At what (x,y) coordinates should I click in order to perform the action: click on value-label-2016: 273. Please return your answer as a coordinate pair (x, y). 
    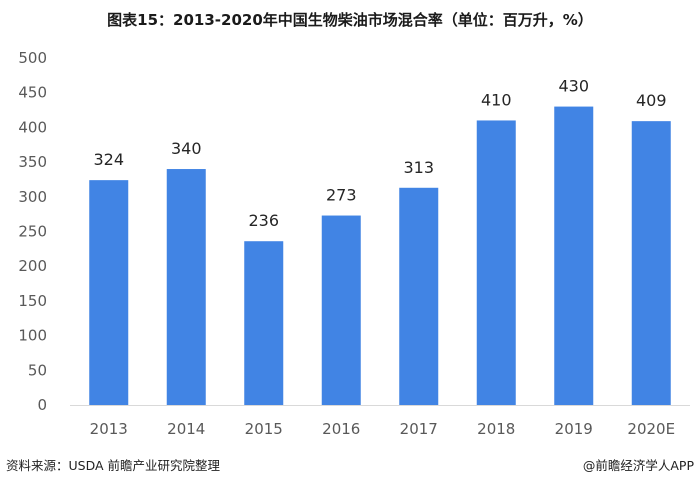
    Looking at the image, I should click on (341, 195).